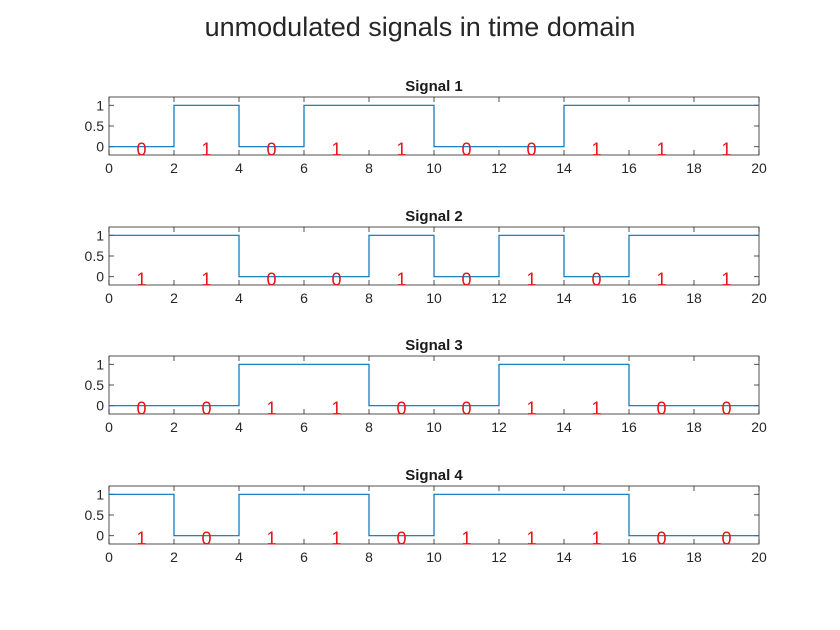 This screenshot has width=840, height=630. I want to click on axes-box, so click(434, 385).